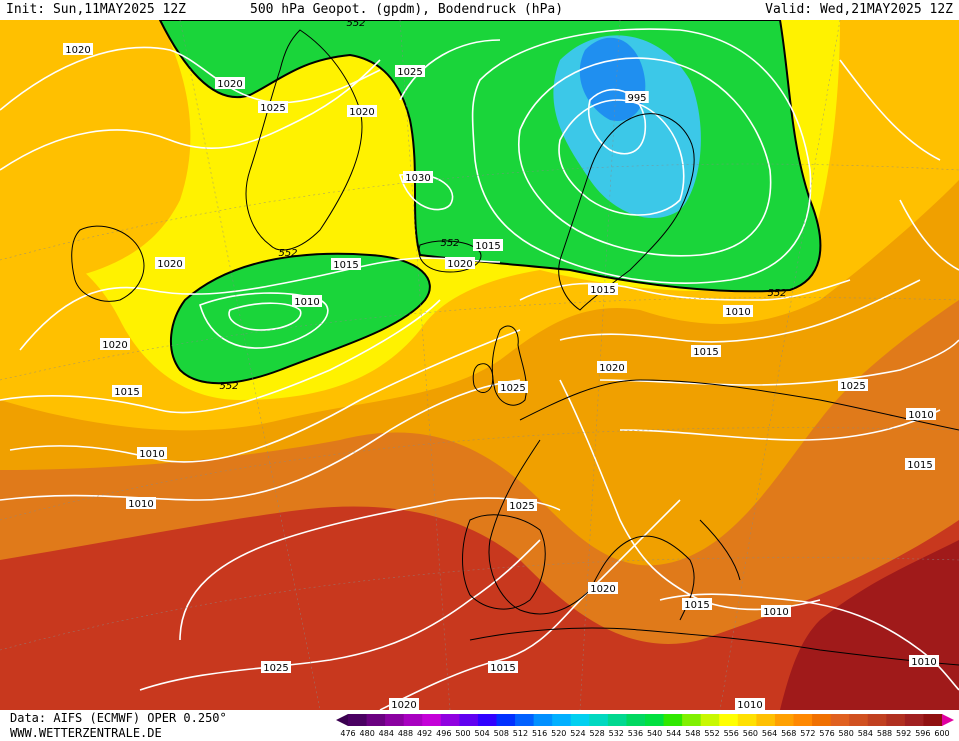  Describe the element at coordinates (941, 733) in the screenshot. I see `colorbar-tick-label: 600` at that location.